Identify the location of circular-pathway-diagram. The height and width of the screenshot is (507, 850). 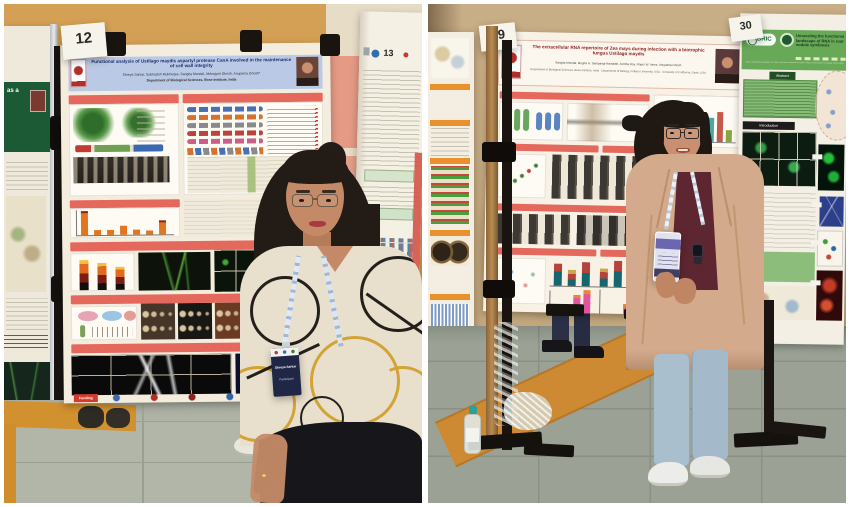
(830, 105).